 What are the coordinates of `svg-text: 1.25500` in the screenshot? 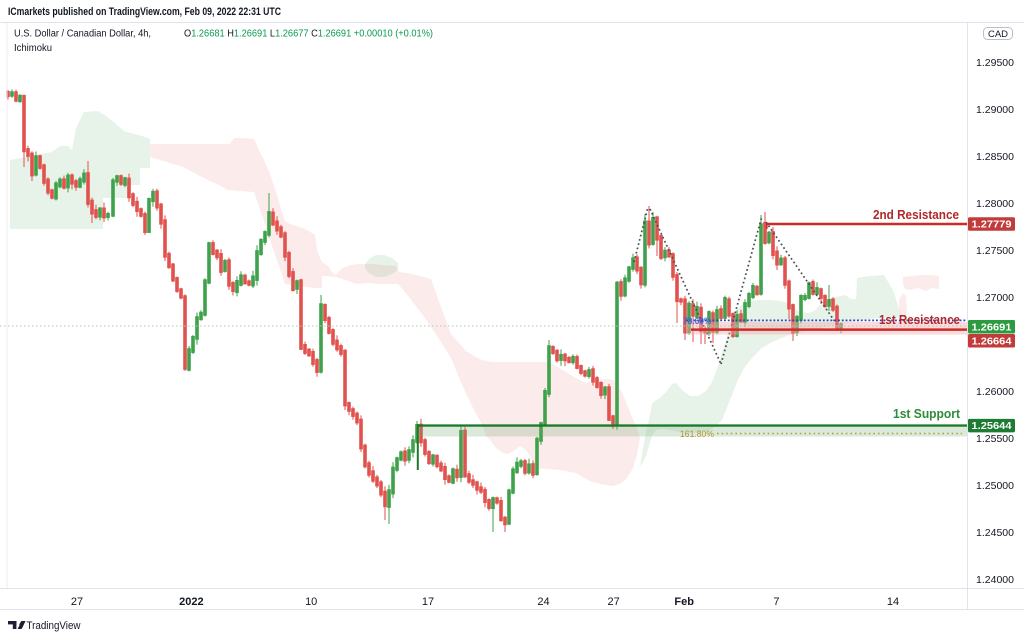 It's located at (995, 439).